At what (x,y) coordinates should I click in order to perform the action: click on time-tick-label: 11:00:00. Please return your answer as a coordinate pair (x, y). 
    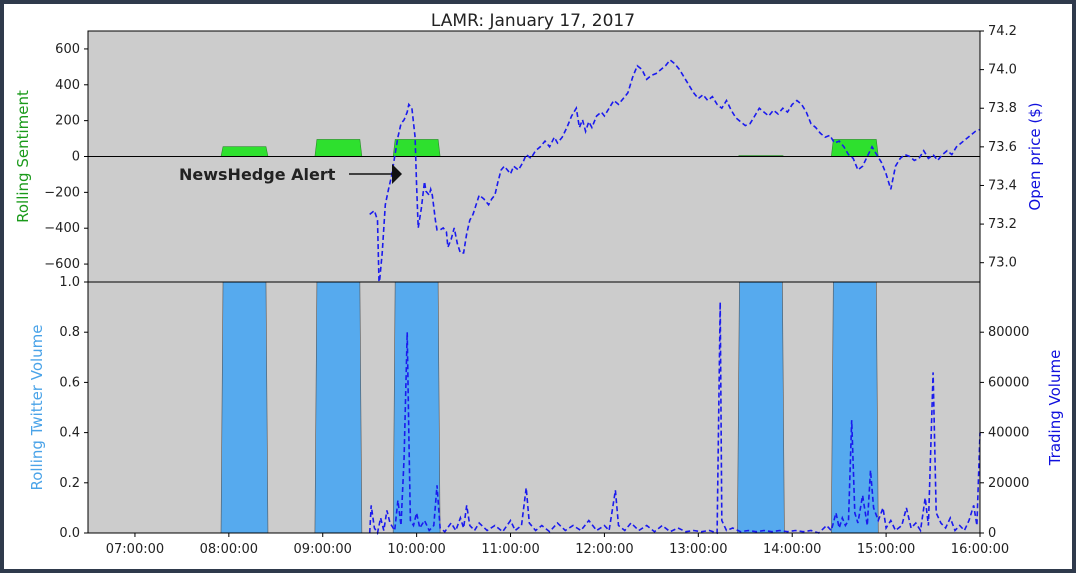
    Looking at the image, I should click on (510, 549).